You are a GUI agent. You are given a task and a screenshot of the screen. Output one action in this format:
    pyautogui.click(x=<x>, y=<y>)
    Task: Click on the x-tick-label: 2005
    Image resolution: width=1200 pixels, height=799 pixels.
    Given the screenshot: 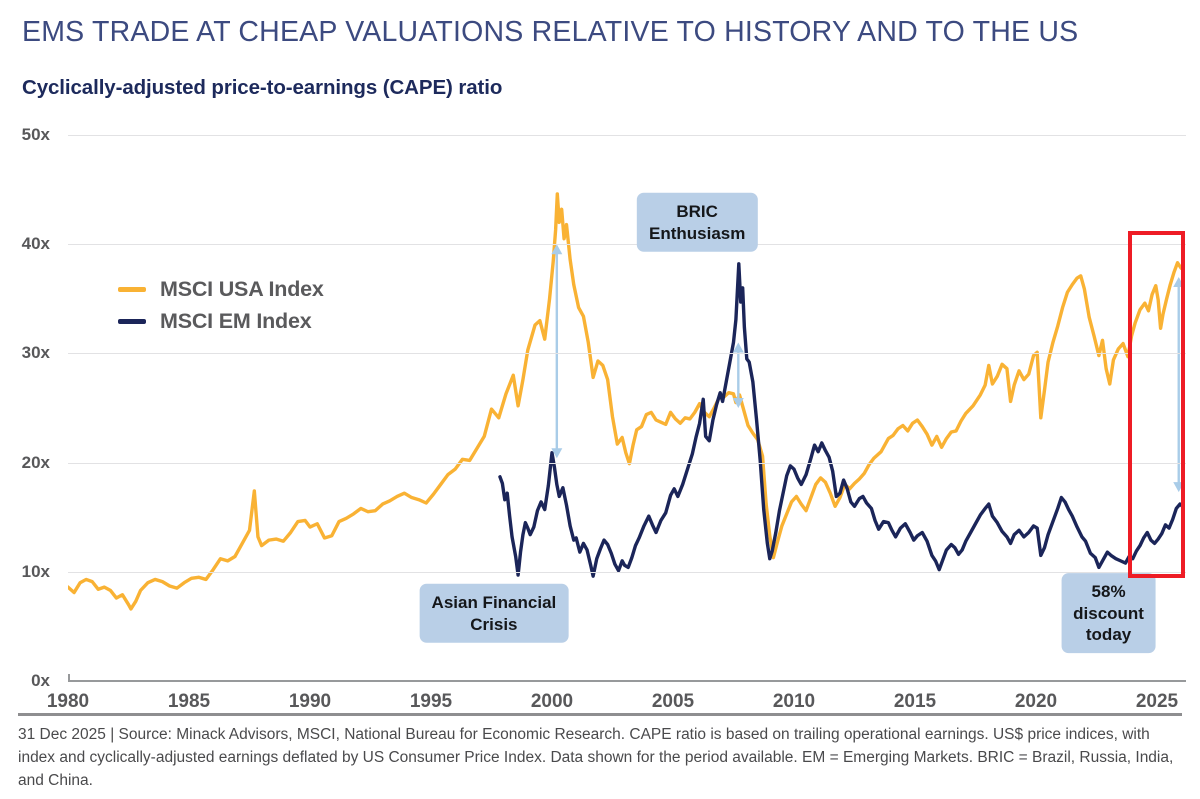 What is the action you would take?
    pyautogui.click(x=673, y=701)
    